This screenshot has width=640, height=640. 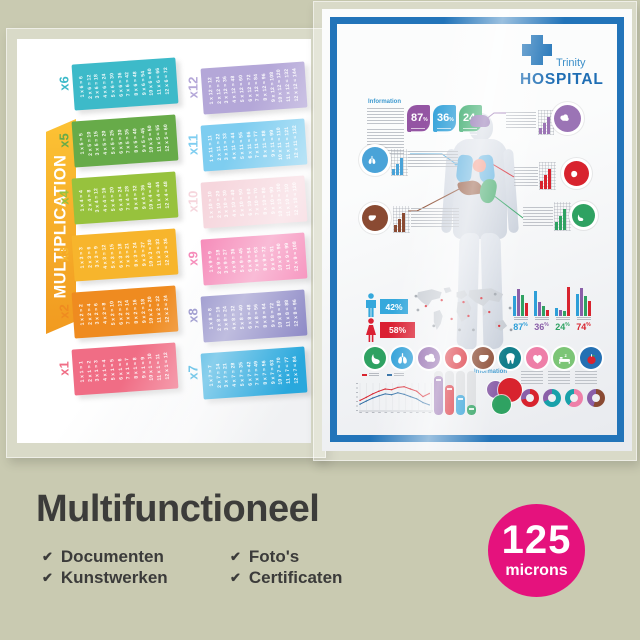 I want to click on equation: 5 x 2 = 10, so click(x=113, y=313).